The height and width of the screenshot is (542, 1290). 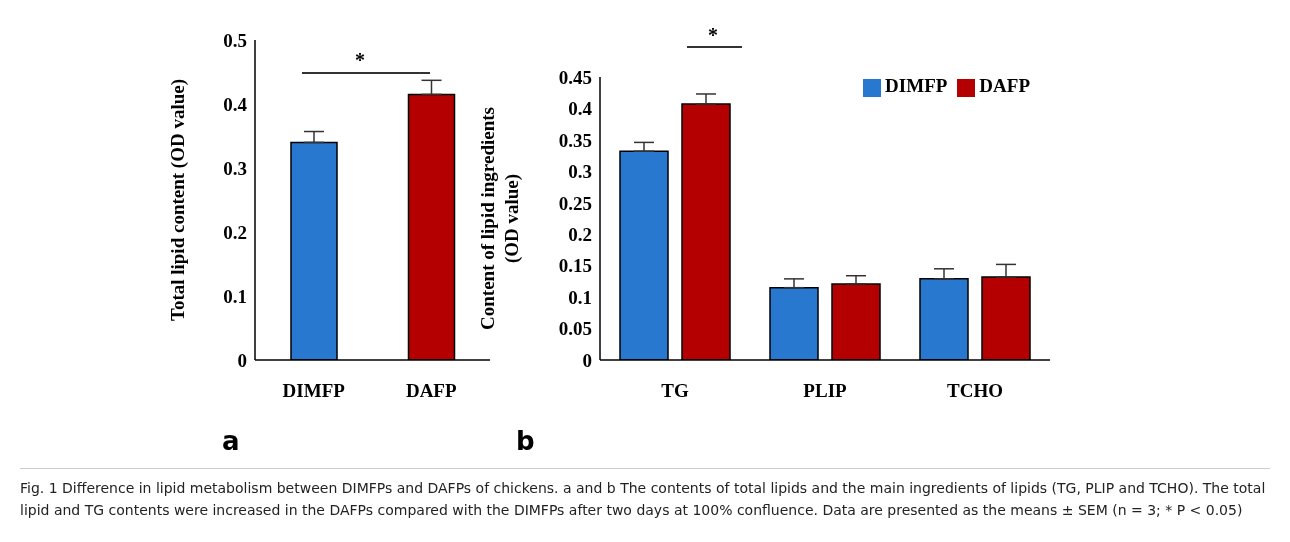 What do you see at coordinates (235, 40) in the screenshot?
I see `y-tick-label: 0.5` at bounding box center [235, 40].